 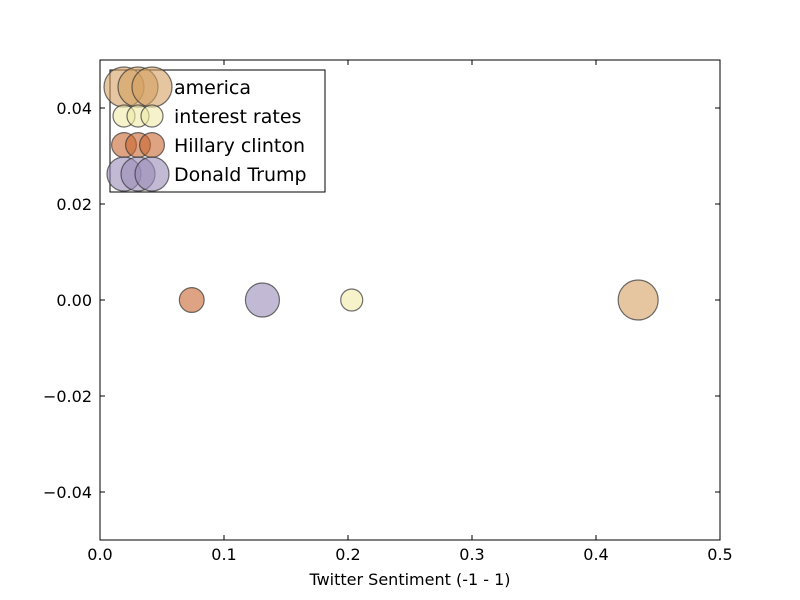 What do you see at coordinates (237, 117) in the screenshot?
I see `legend-label-1: interest rates` at bounding box center [237, 117].